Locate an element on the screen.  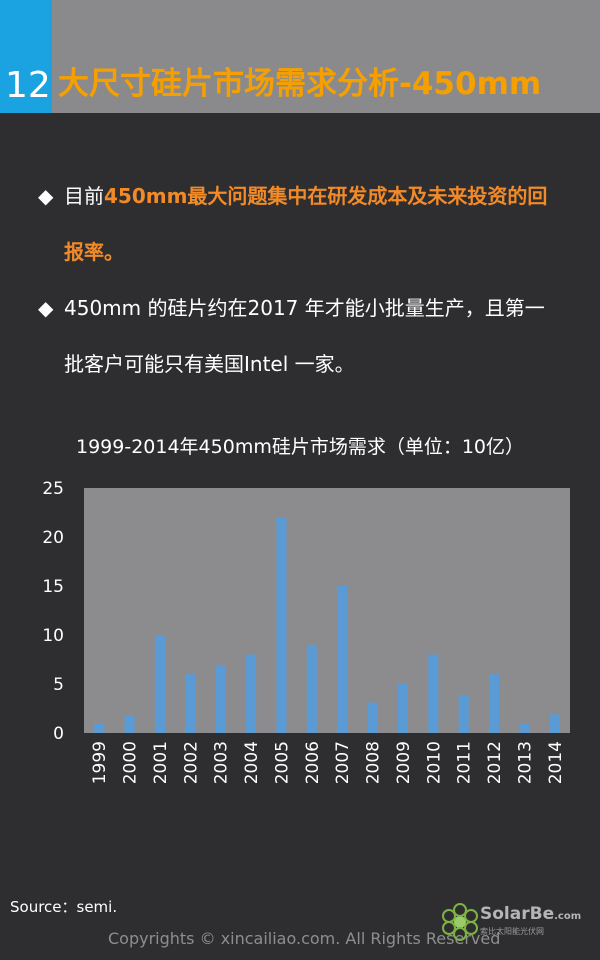
logo-subtitle: 索比太阳能光伏网 is located at coordinates (512, 931).